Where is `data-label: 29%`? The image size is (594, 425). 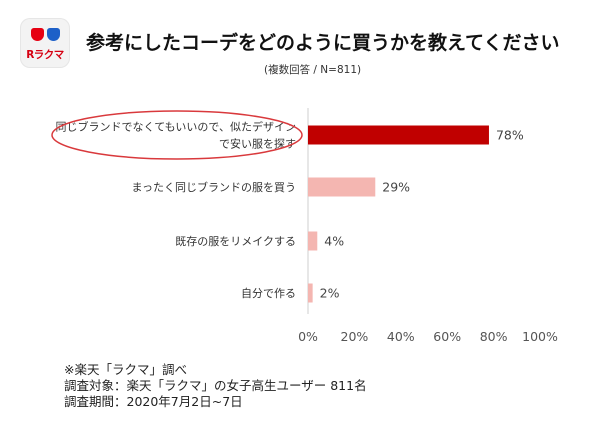 data-label: 29% is located at coordinates (396, 187).